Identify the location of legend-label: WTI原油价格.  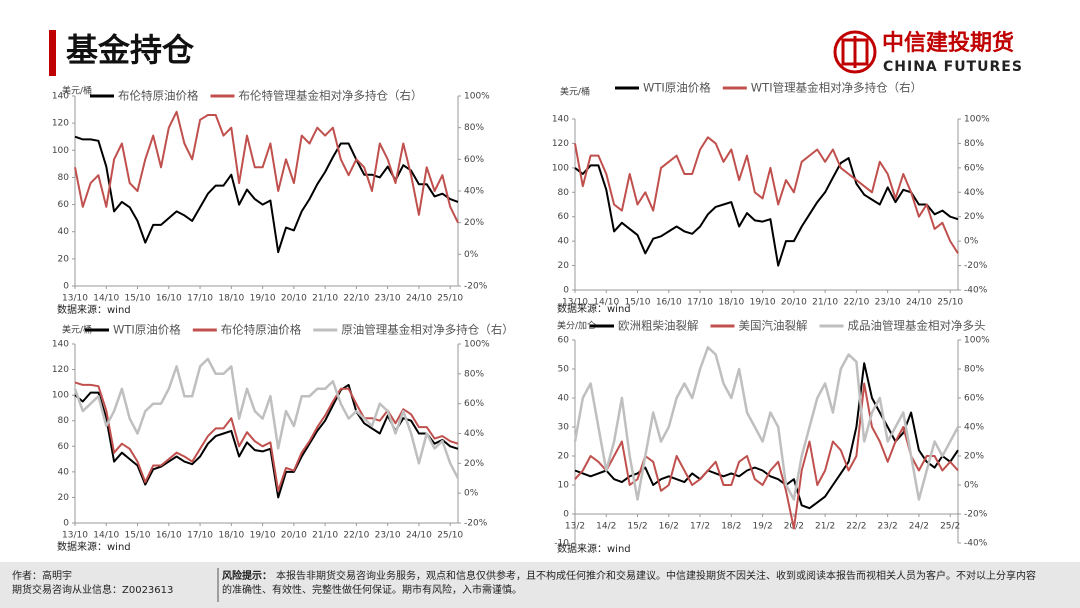
(147, 330).